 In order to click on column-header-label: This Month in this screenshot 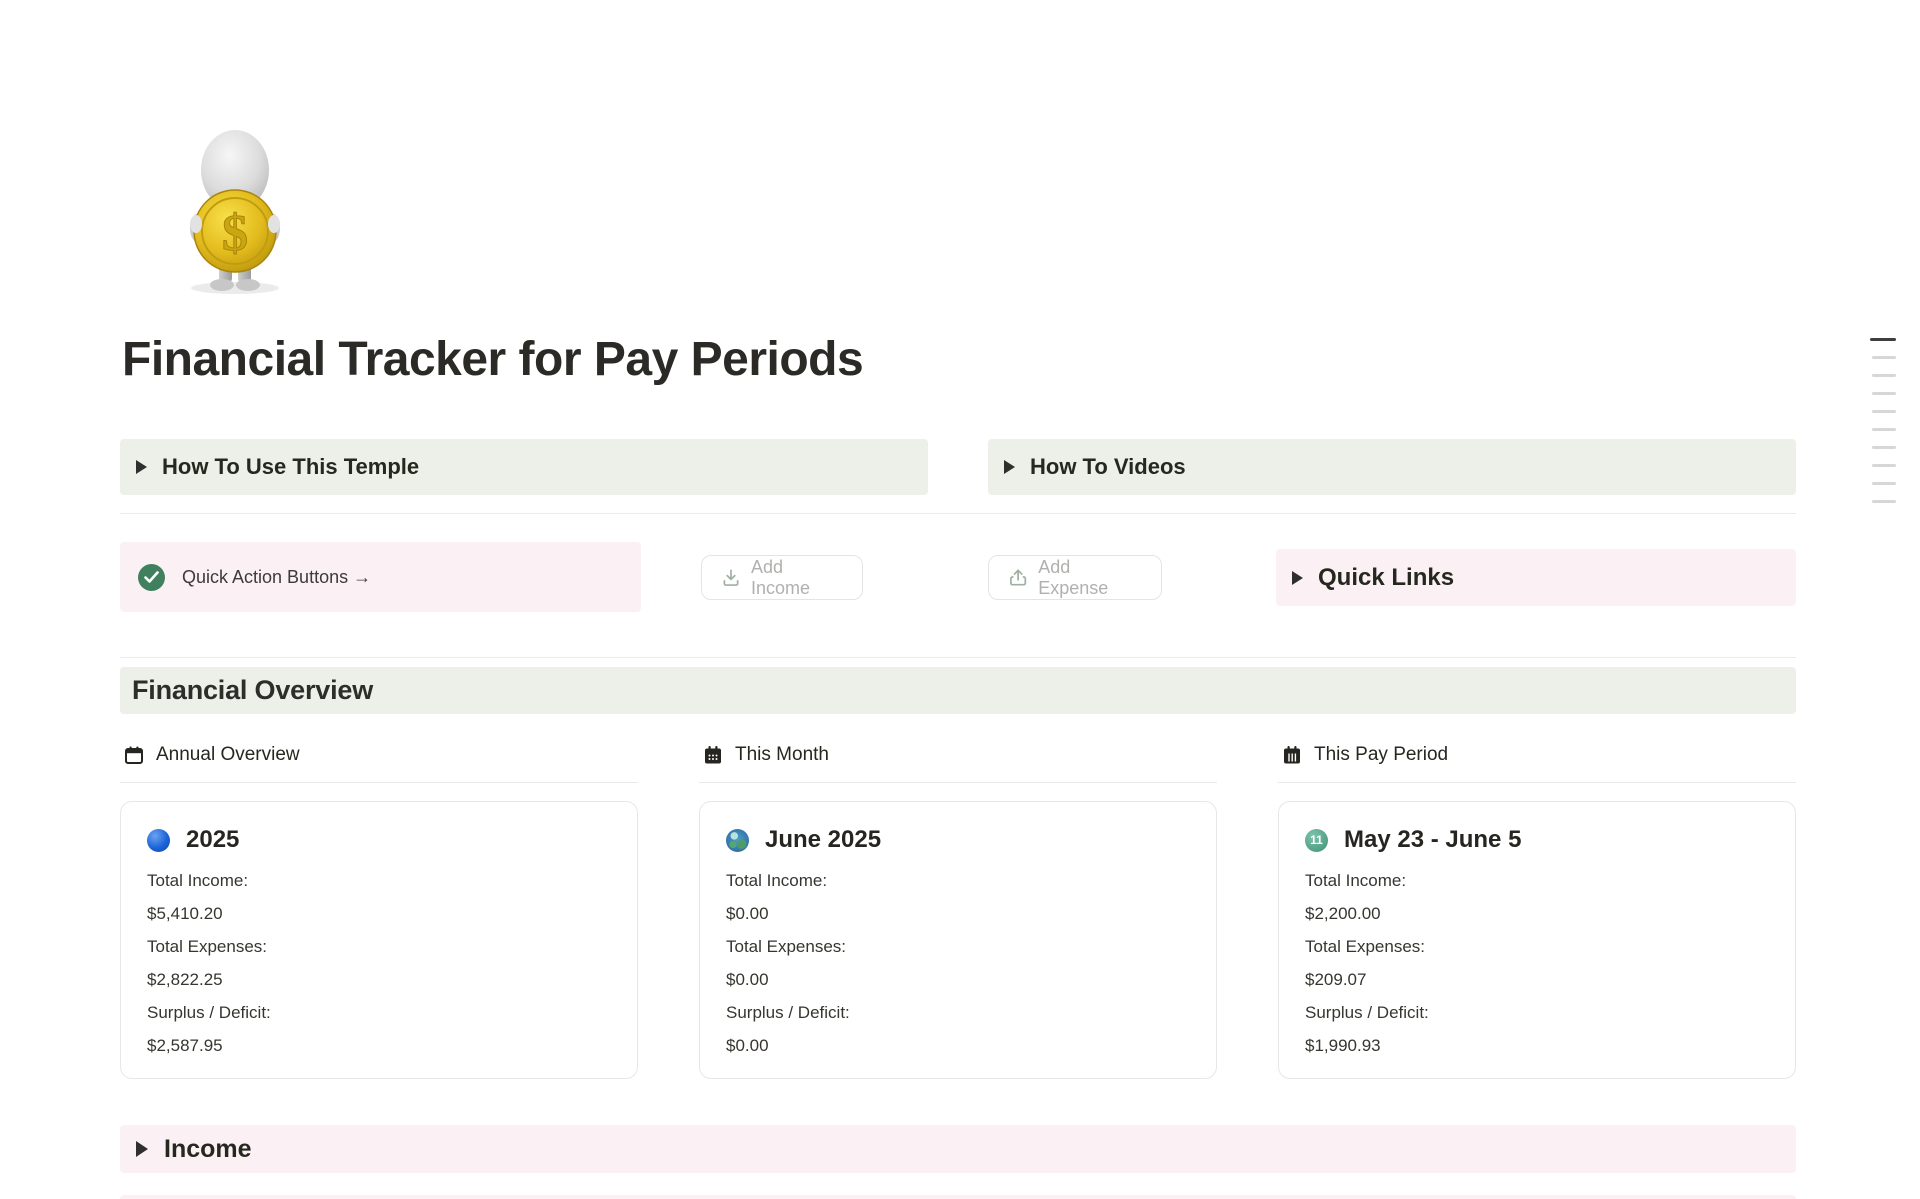, I will do `click(782, 754)`.